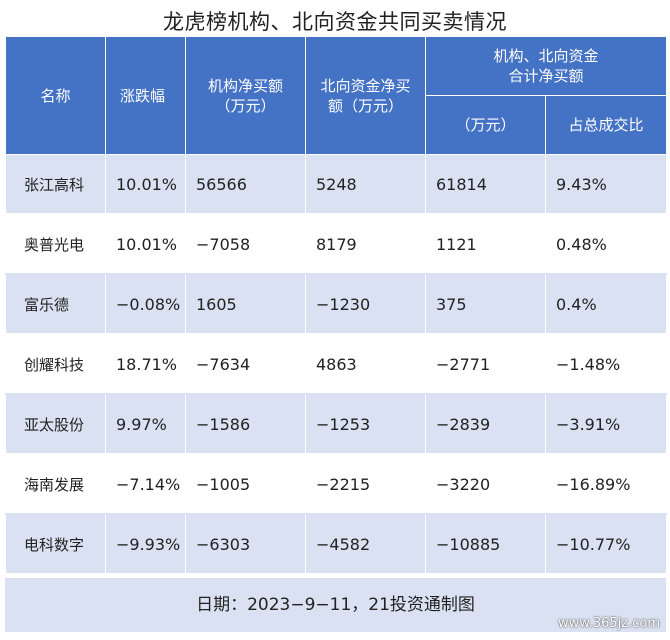 This screenshot has width=670, height=640. What do you see at coordinates (485, 364) in the screenshot?
I see `cell-combined: −2771` at bounding box center [485, 364].